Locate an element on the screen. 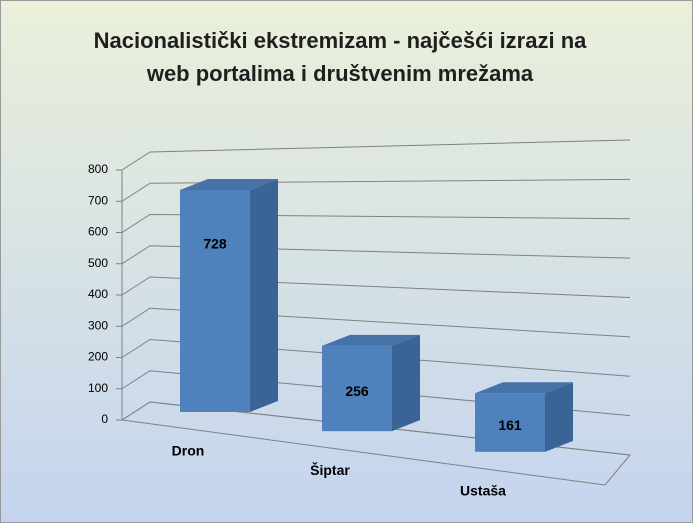 The height and width of the screenshot is (523, 693). value-label: 161 is located at coordinates (510, 425).